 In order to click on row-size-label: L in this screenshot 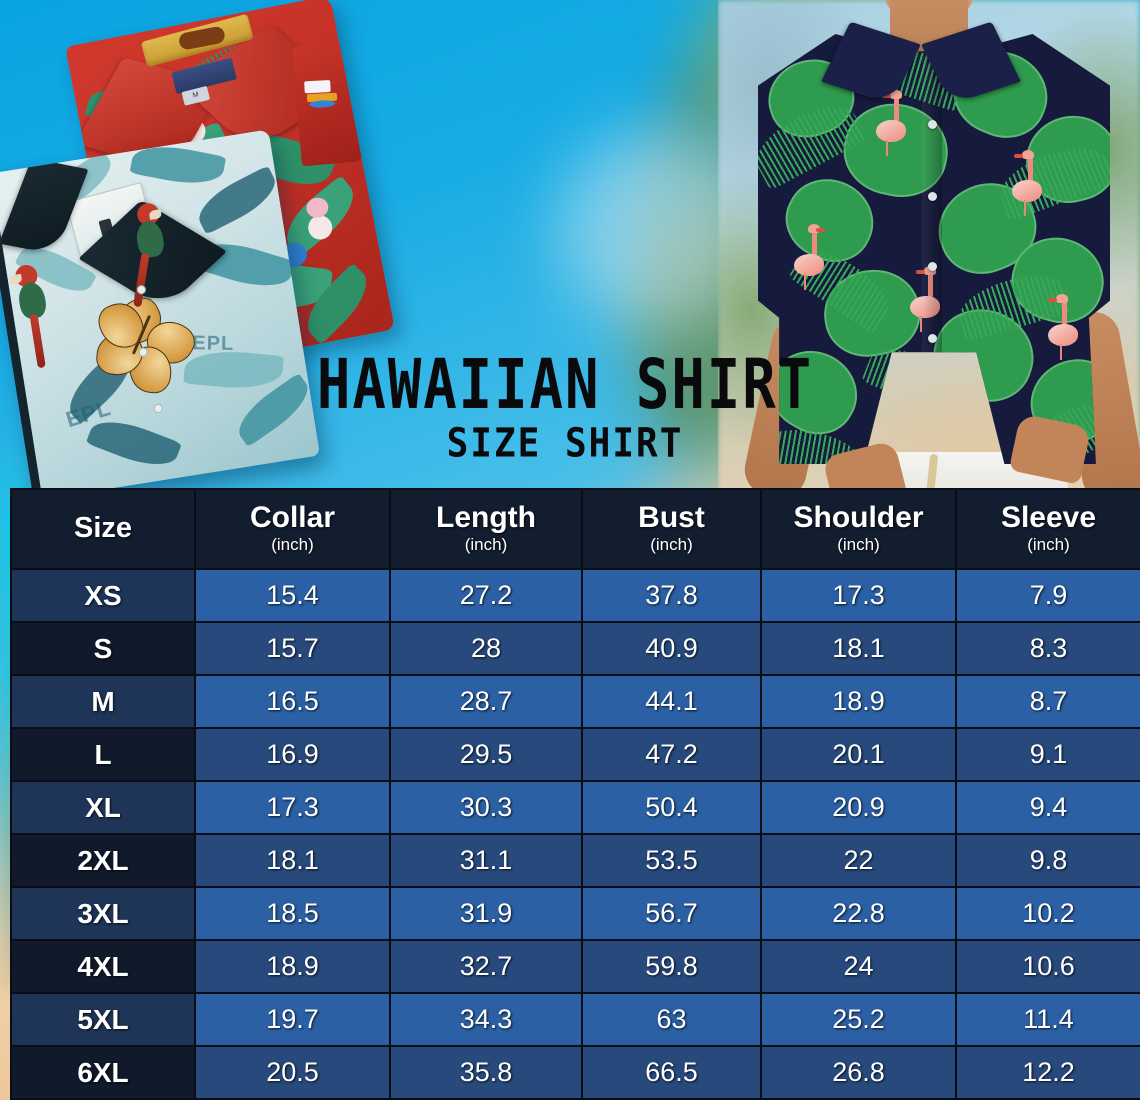, I will do `click(103, 754)`.